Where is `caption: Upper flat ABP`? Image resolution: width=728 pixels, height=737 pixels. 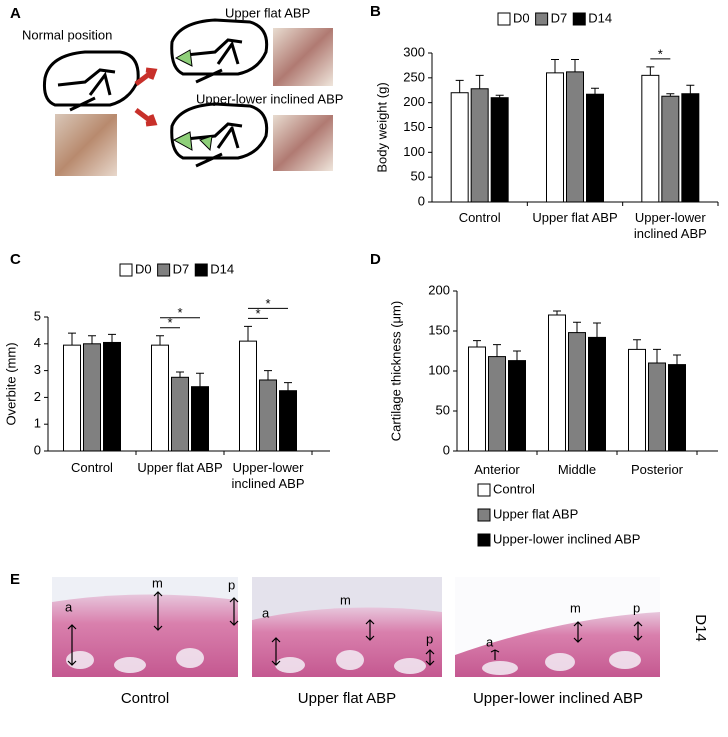
caption: Upper flat ABP is located at coordinates (347, 698).